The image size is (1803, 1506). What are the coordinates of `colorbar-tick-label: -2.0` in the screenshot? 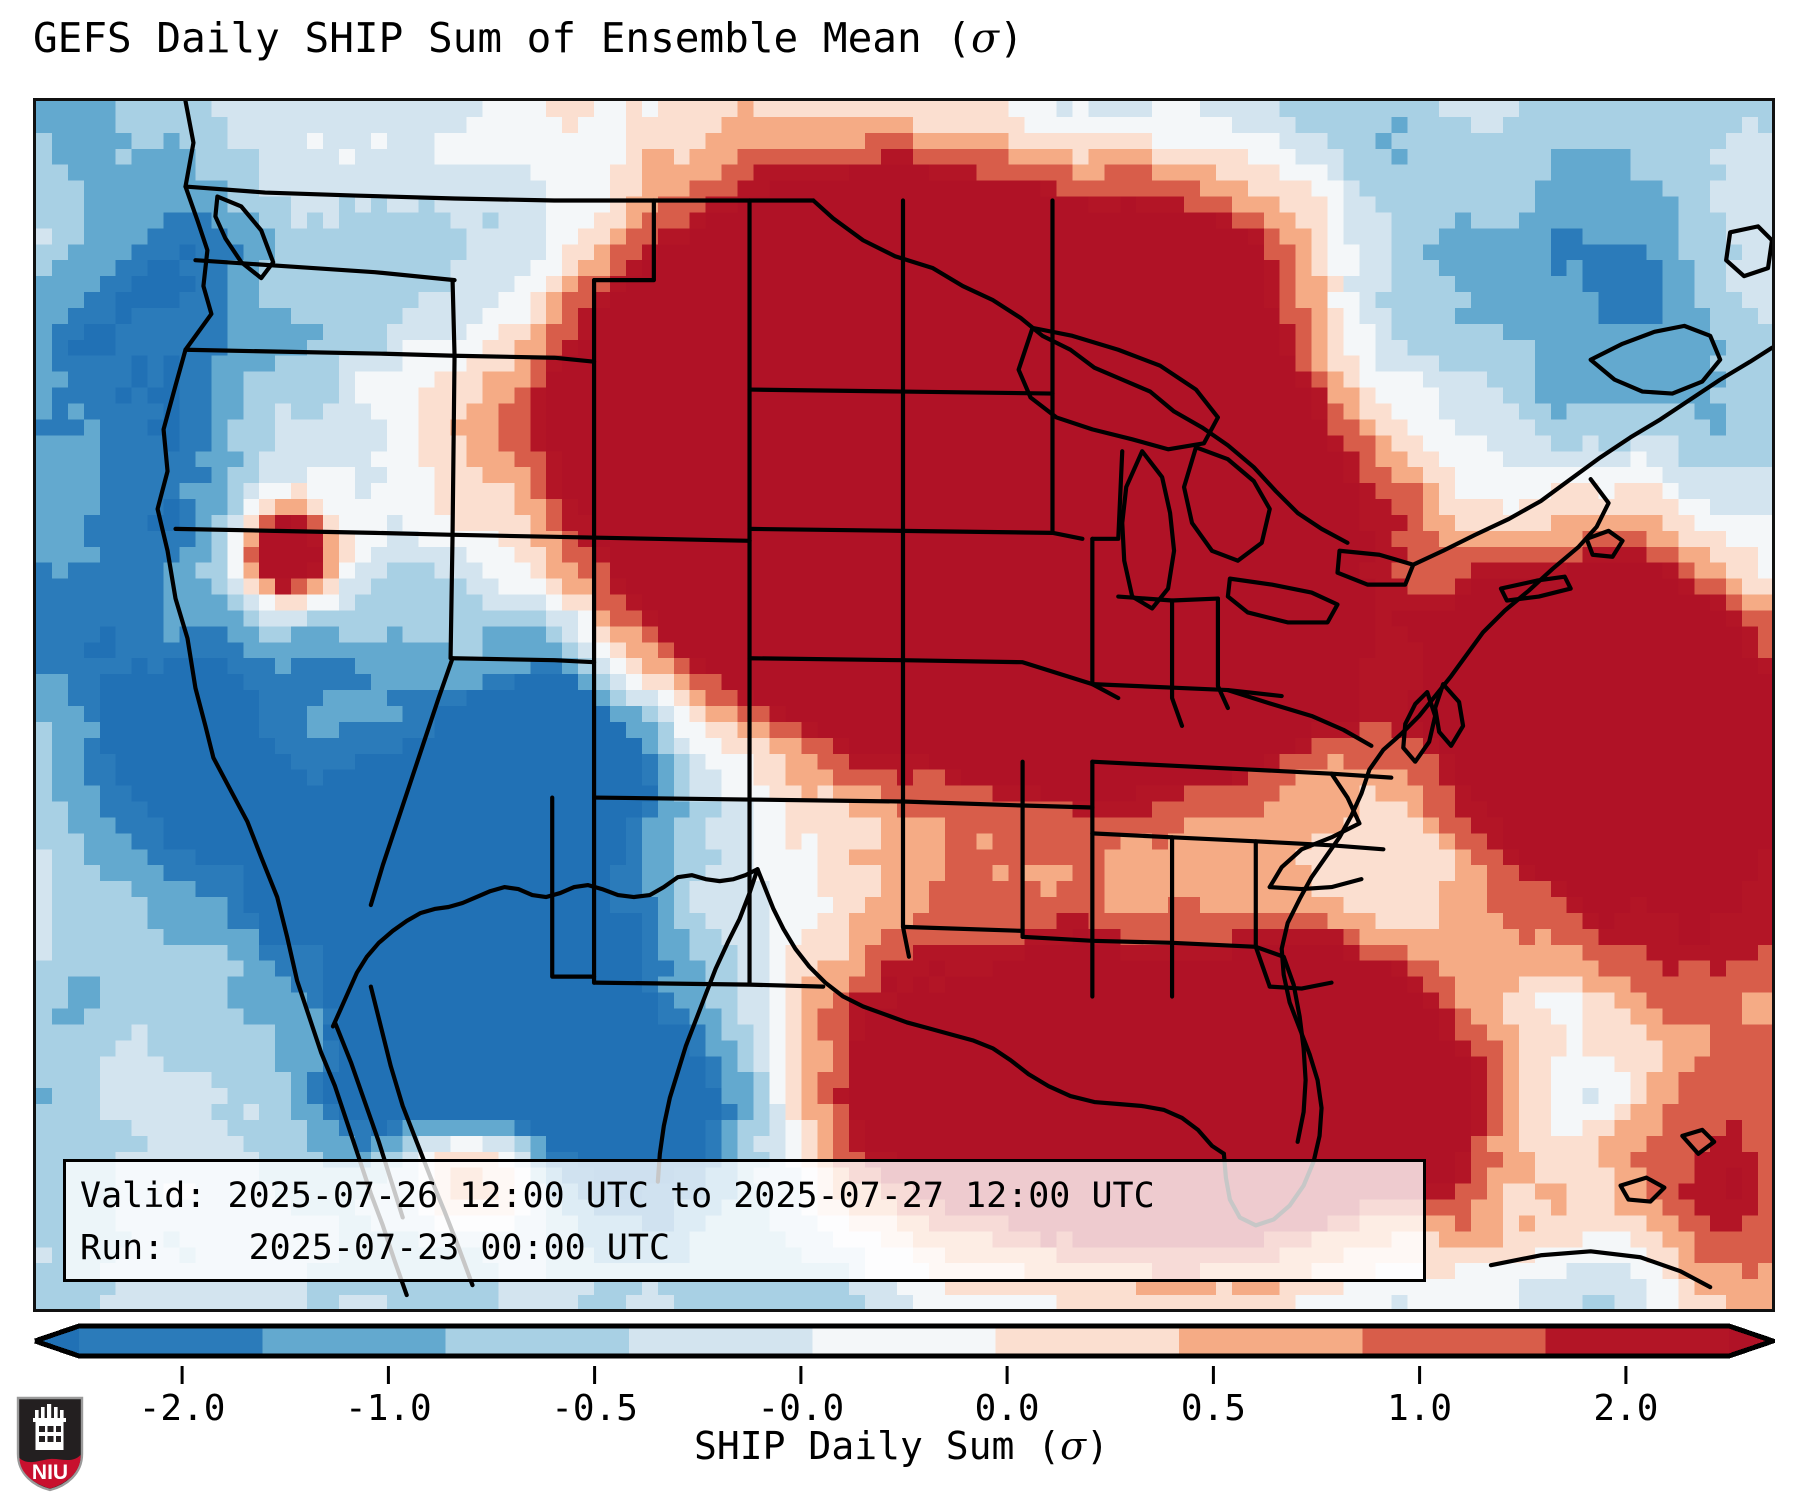 It's located at (182, 1408).